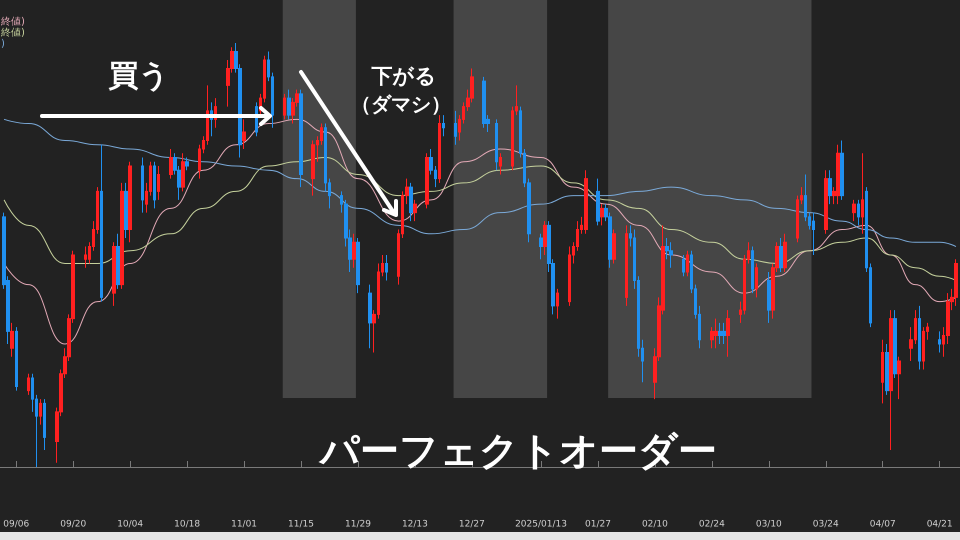 This screenshot has height=540, width=960. I want to click on x-tick-label: 01/27, so click(597, 525).